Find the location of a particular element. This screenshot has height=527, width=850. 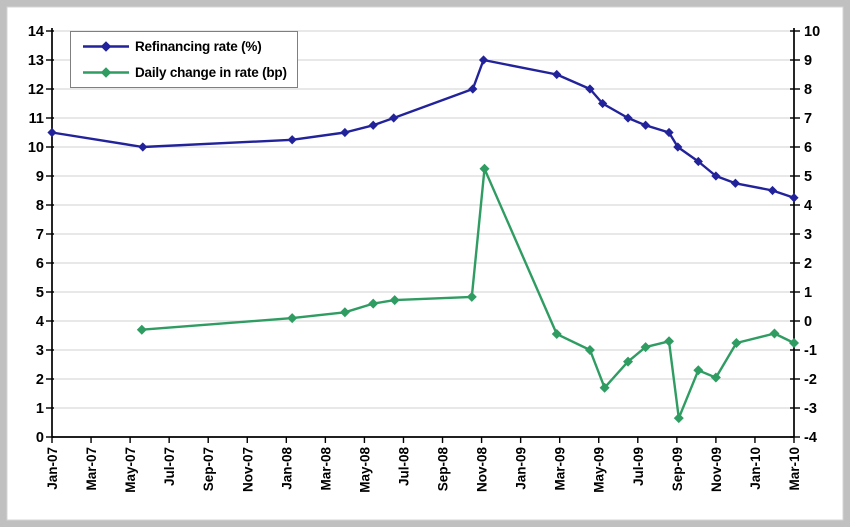

blue-line-sample-icon is located at coordinates (106, 46).